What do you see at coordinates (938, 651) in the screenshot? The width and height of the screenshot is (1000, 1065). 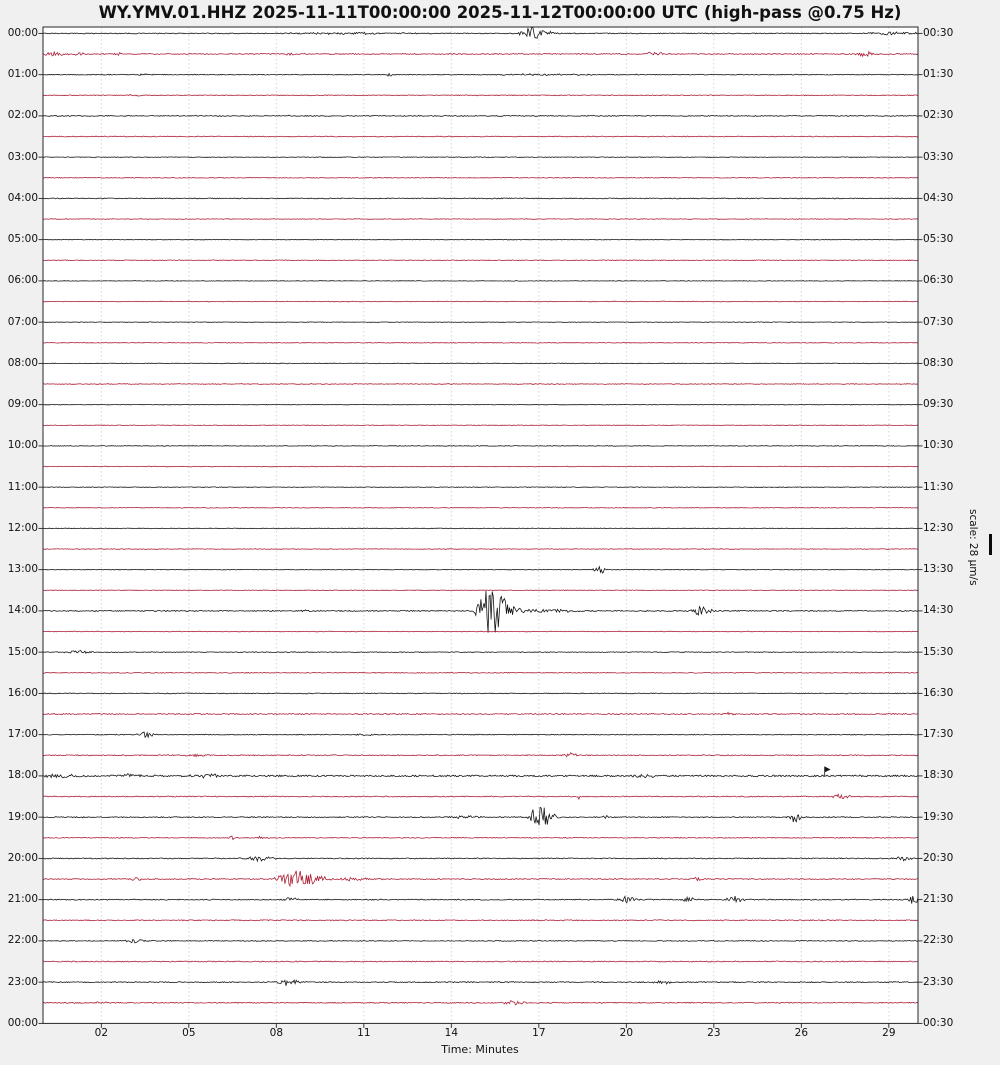 I see `y-axis-label-right: 15:30` at bounding box center [938, 651].